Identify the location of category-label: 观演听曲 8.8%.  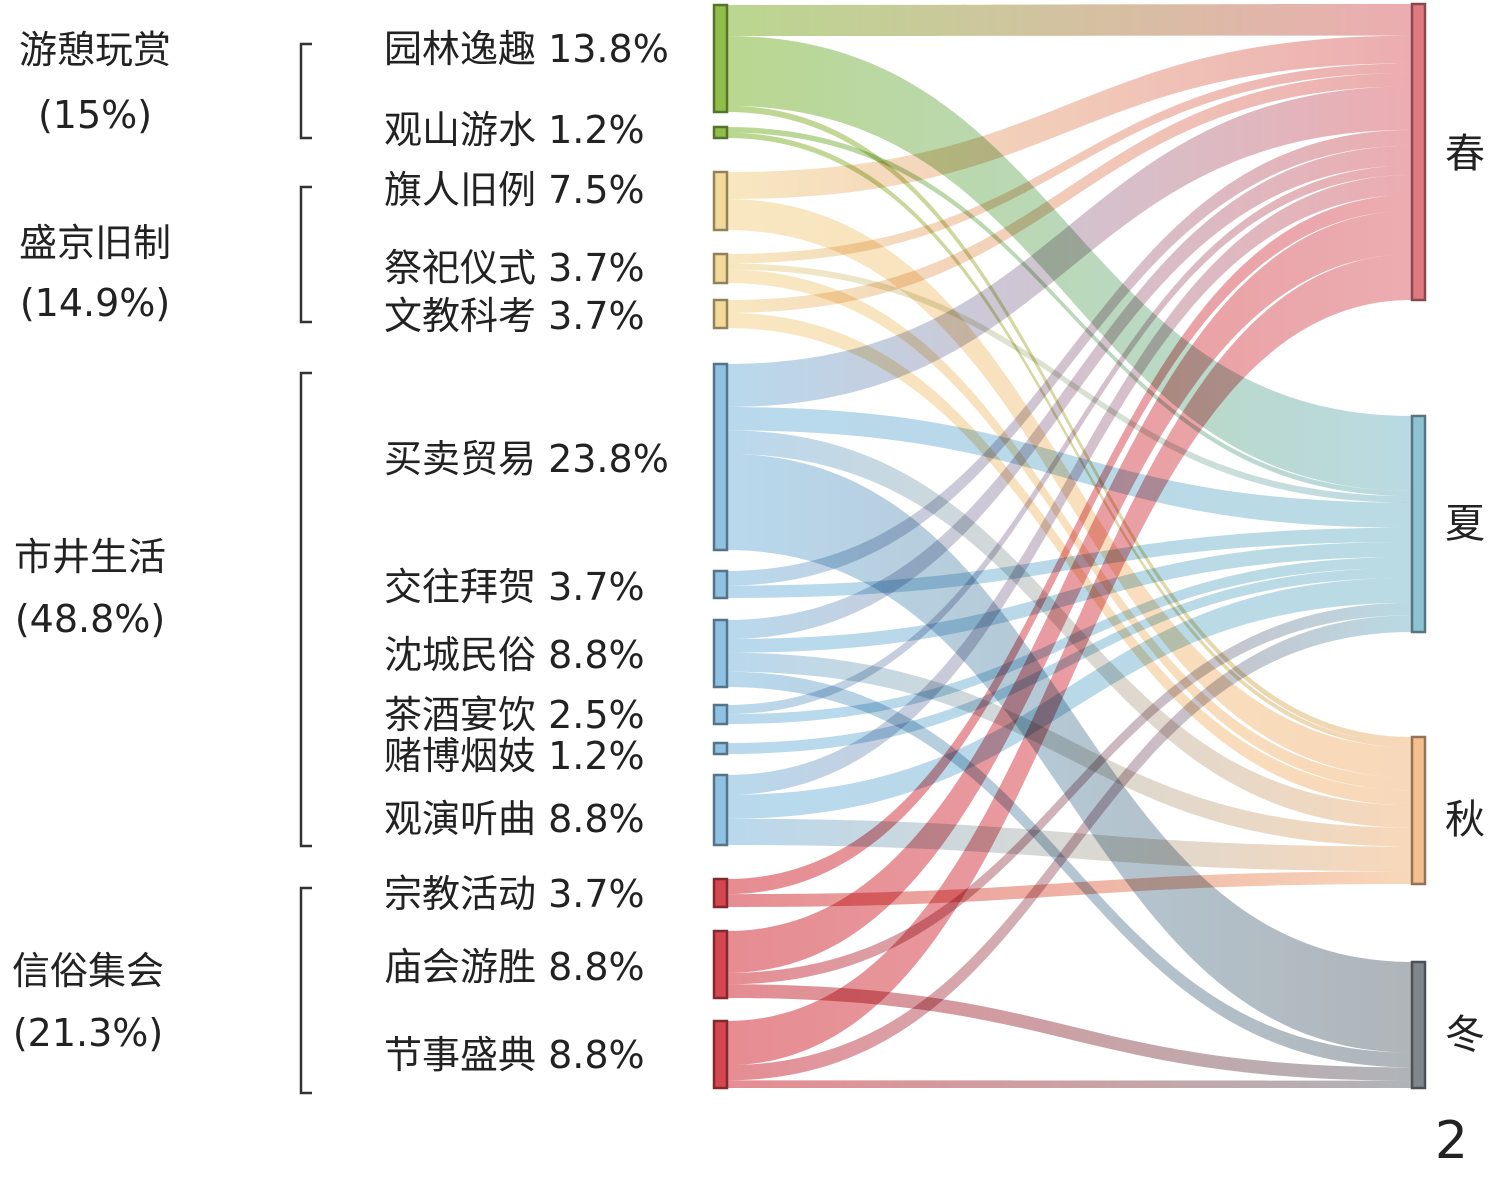
(514, 819).